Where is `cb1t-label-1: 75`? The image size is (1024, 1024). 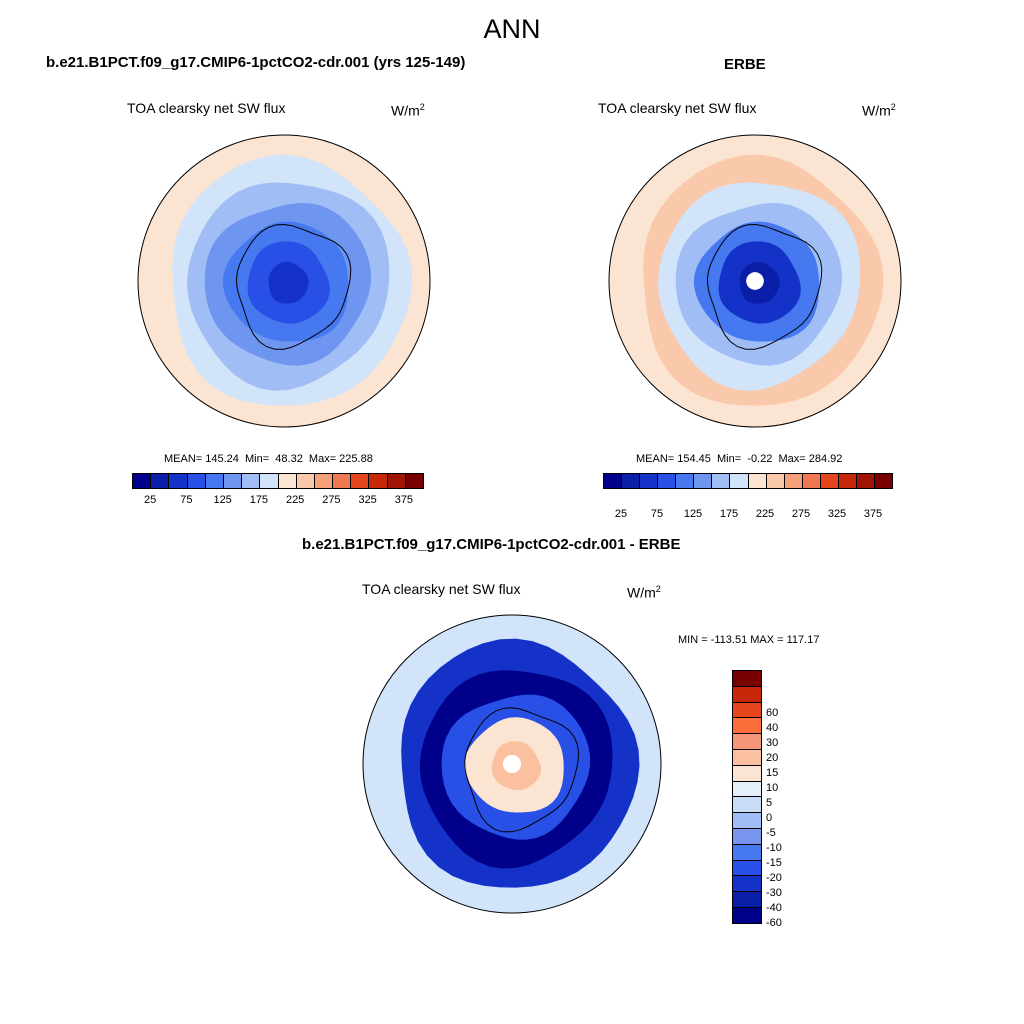
cb1t-label-1: 75 is located at coordinates (186, 500).